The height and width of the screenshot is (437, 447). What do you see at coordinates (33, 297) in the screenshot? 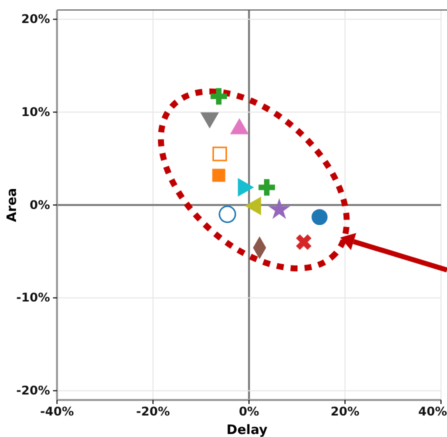
I see `y-tick-label: -10%` at bounding box center [33, 297].